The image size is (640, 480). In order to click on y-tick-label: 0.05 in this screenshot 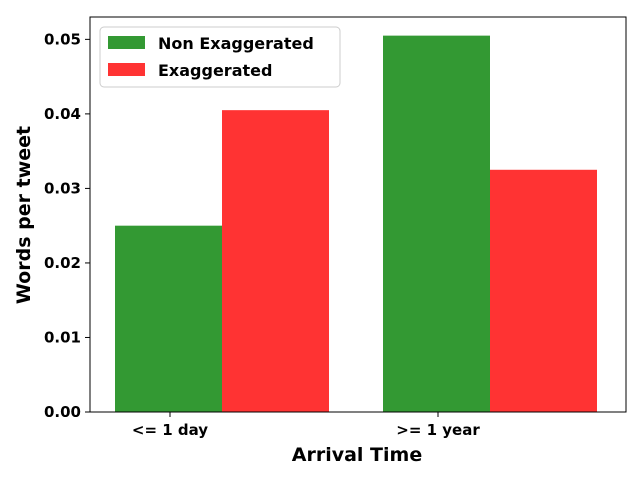, I will do `click(62, 39)`.